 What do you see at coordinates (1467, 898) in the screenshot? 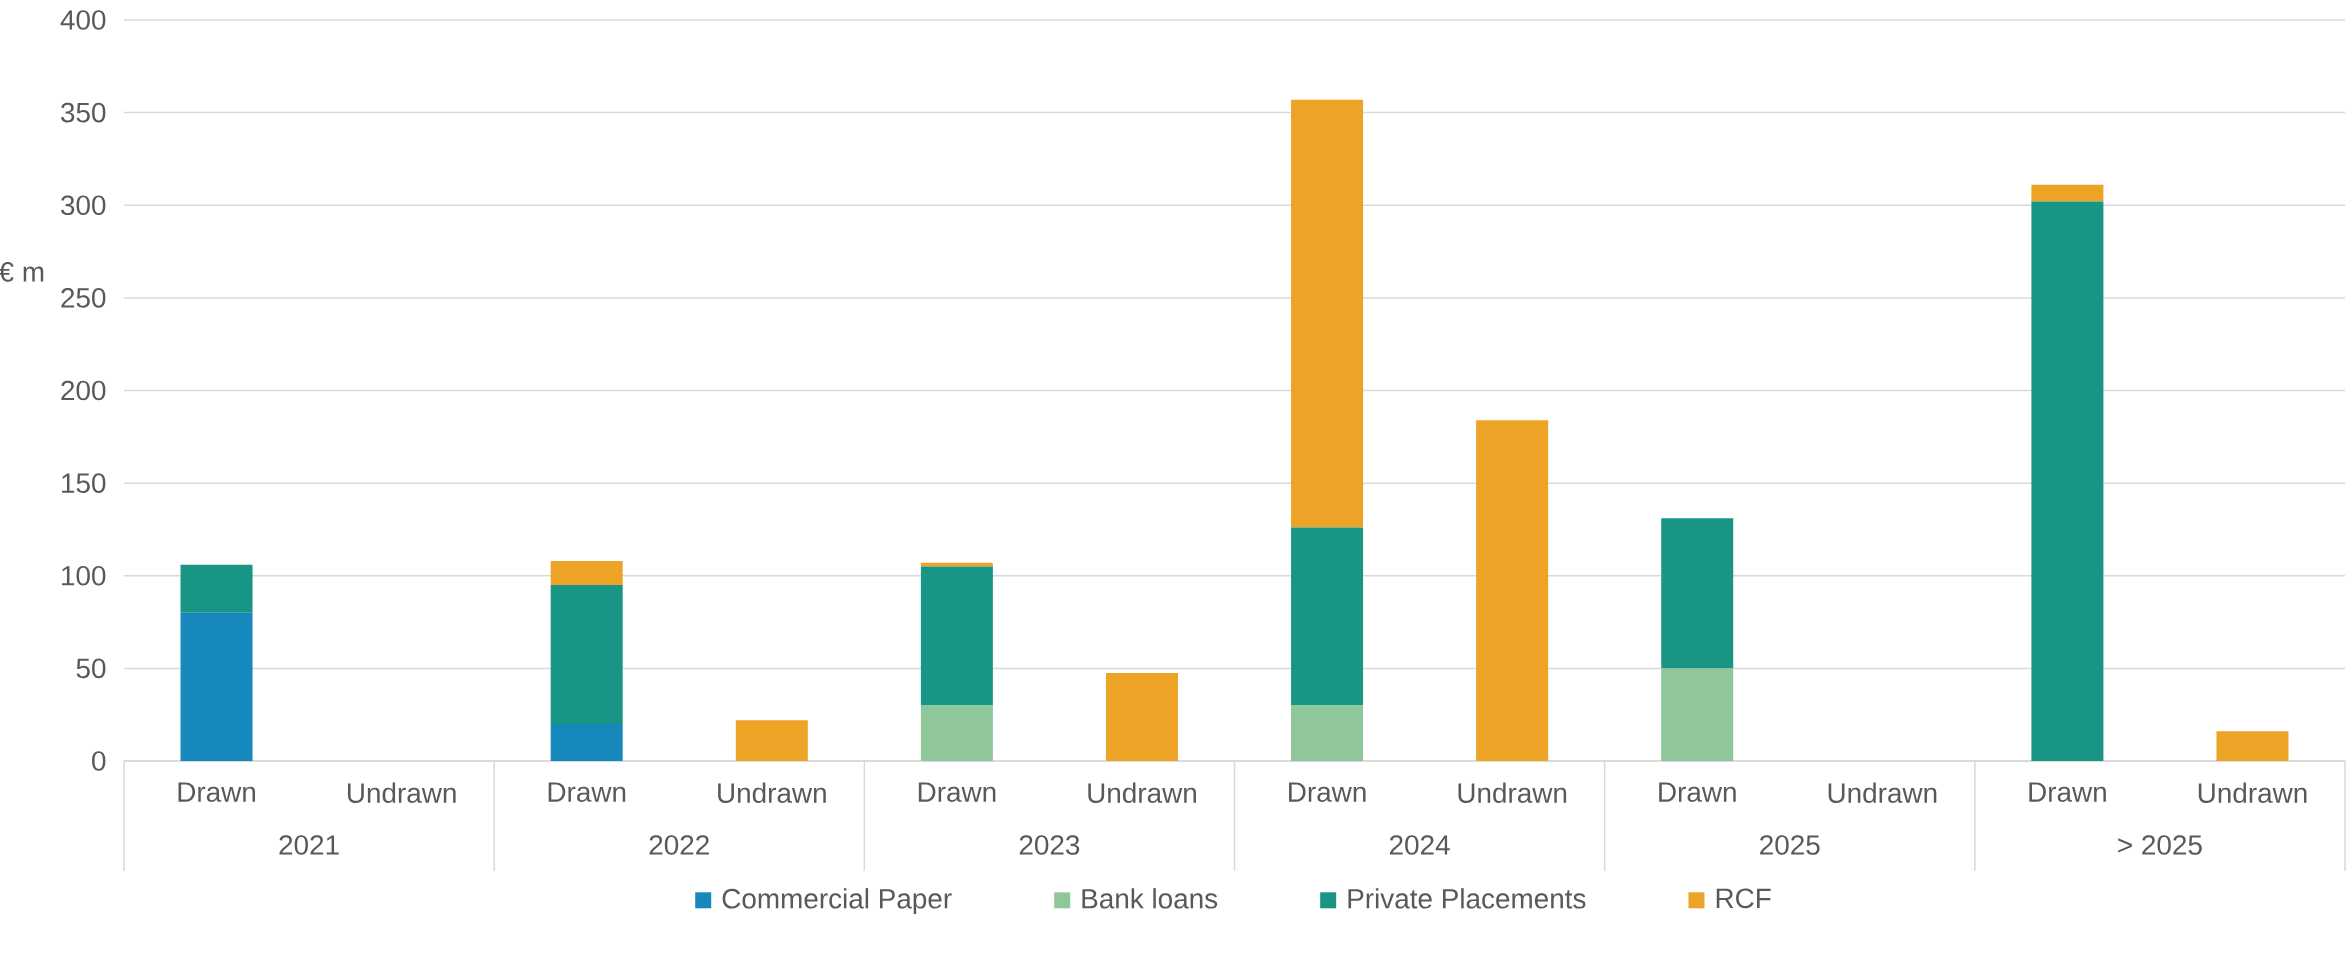
I see `legend-label: Private Placements` at bounding box center [1467, 898].